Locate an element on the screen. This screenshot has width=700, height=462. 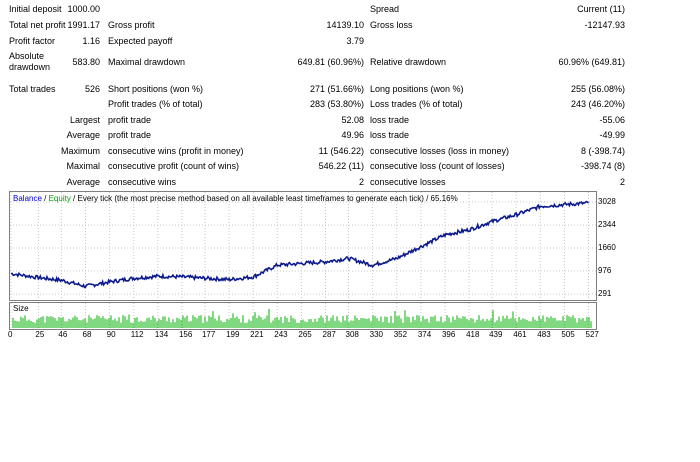
x-tick-label: 439 is located at coordinates (496, 334).